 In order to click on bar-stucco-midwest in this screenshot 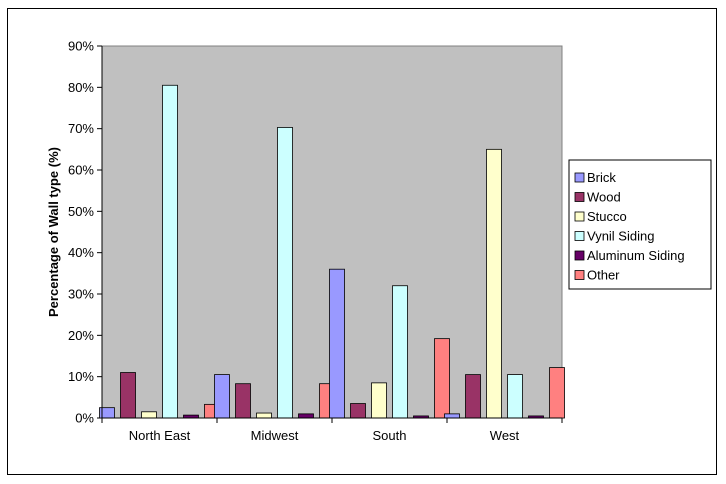, I will do `click(264, 415)`.